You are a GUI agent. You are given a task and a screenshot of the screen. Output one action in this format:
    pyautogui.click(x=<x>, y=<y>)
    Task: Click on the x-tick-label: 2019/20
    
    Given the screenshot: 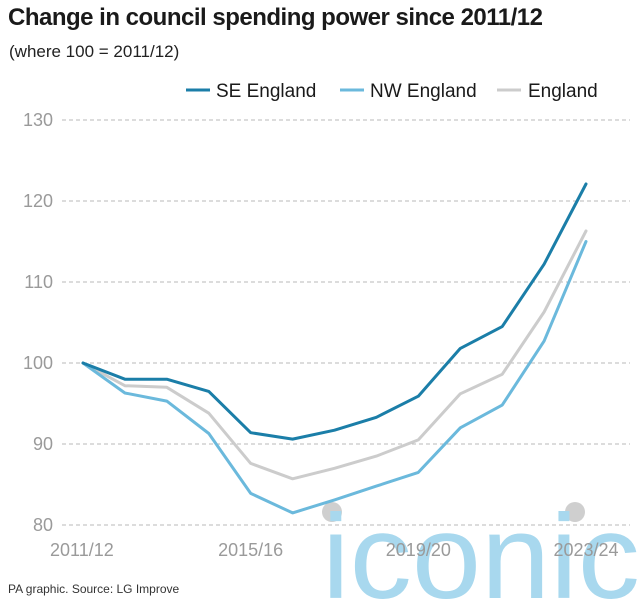 What is the action you would take?
    pyautogui.click(x=418, y=550)
    